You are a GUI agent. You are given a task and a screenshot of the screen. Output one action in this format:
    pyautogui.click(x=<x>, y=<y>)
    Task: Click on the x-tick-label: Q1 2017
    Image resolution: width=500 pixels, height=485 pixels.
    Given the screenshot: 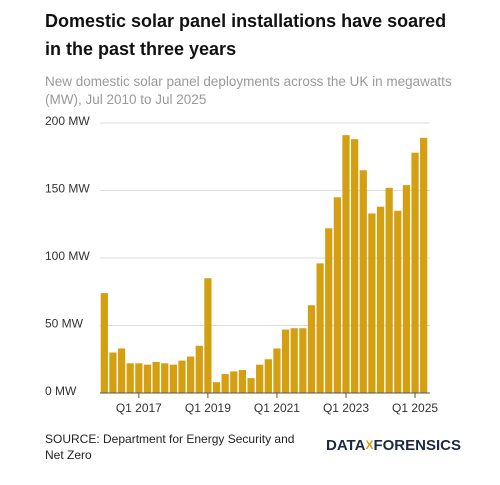 What is the action you would take?
    pyautogui.click(x=139, y=408)
    